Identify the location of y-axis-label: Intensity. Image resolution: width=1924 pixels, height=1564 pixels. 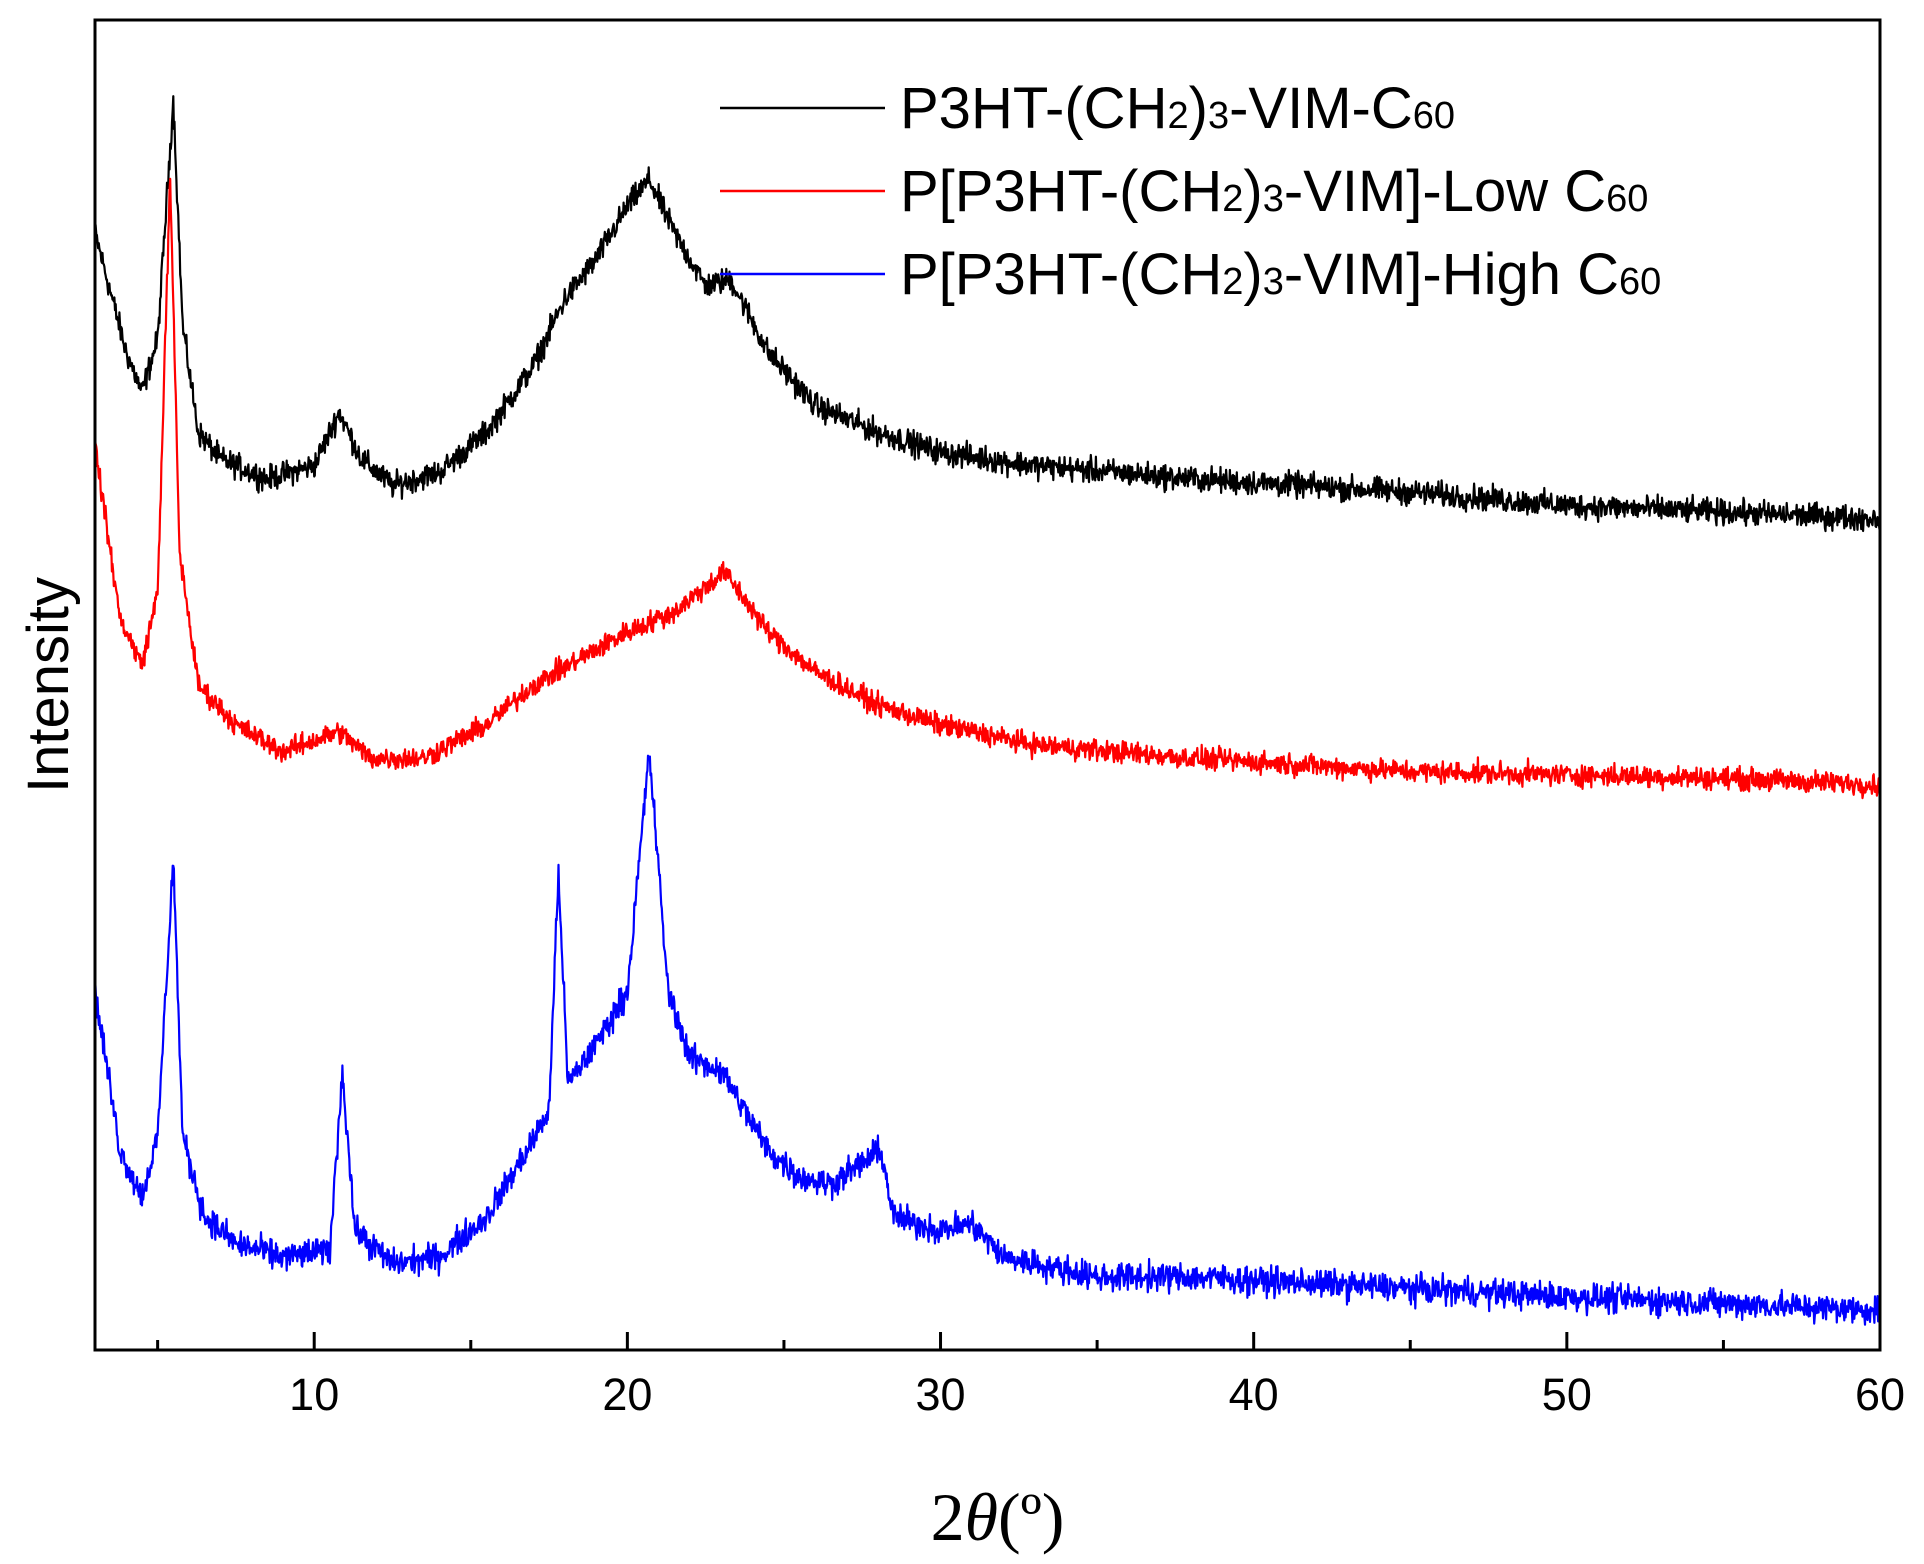
(48, 685).